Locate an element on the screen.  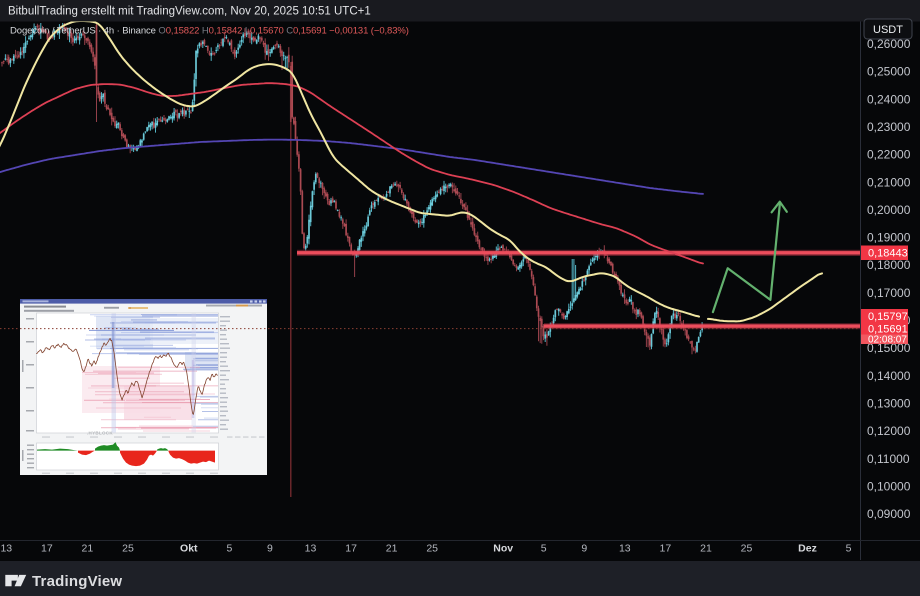
svg-text: 0,09000 is located at coordinates (889, 514).